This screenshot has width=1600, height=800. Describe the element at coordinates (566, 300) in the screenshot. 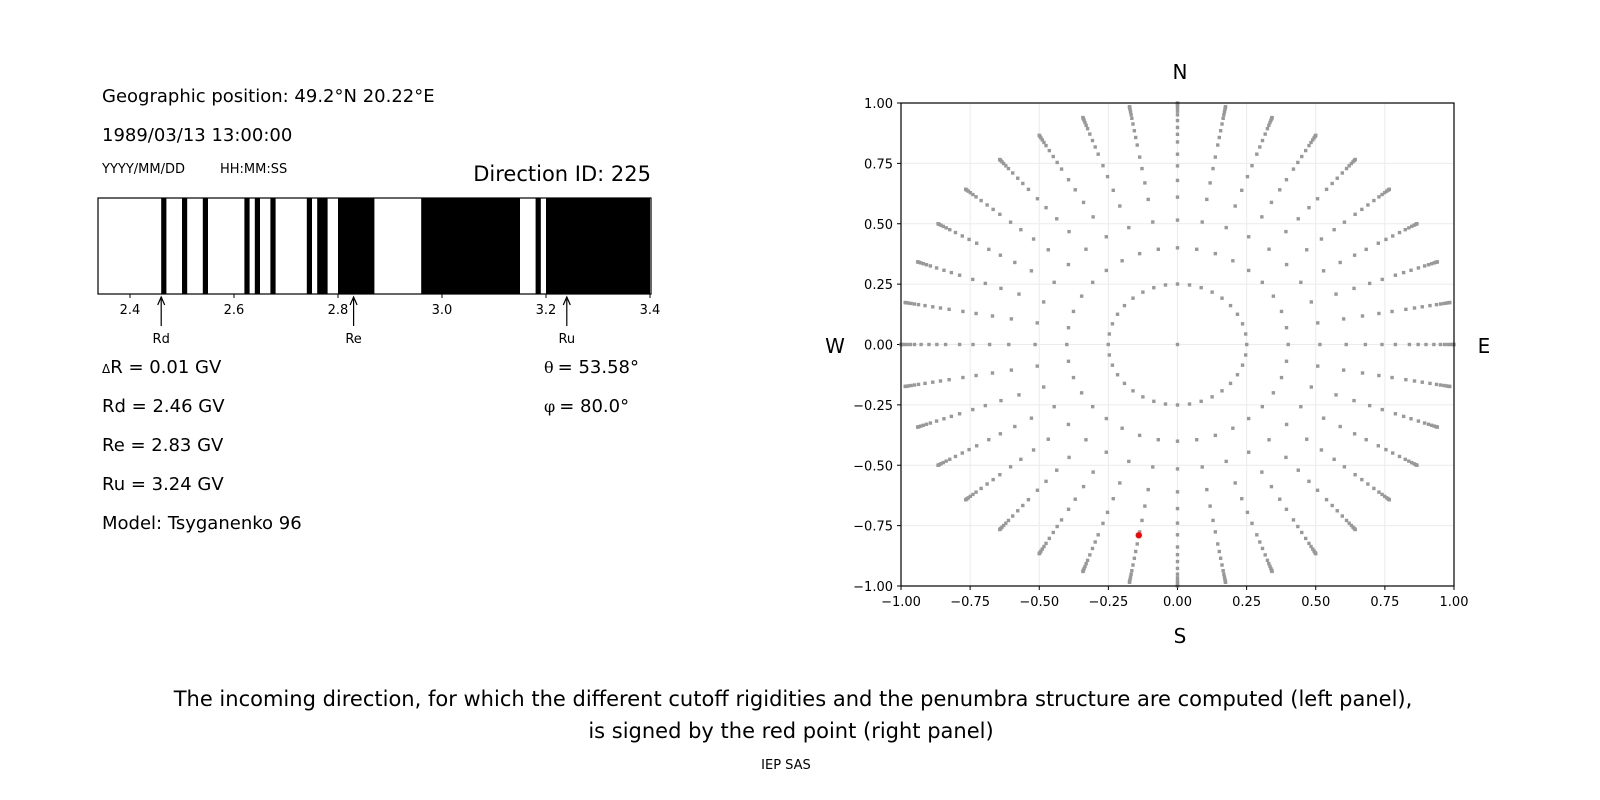

I see `arrow-head-icon` at that location.